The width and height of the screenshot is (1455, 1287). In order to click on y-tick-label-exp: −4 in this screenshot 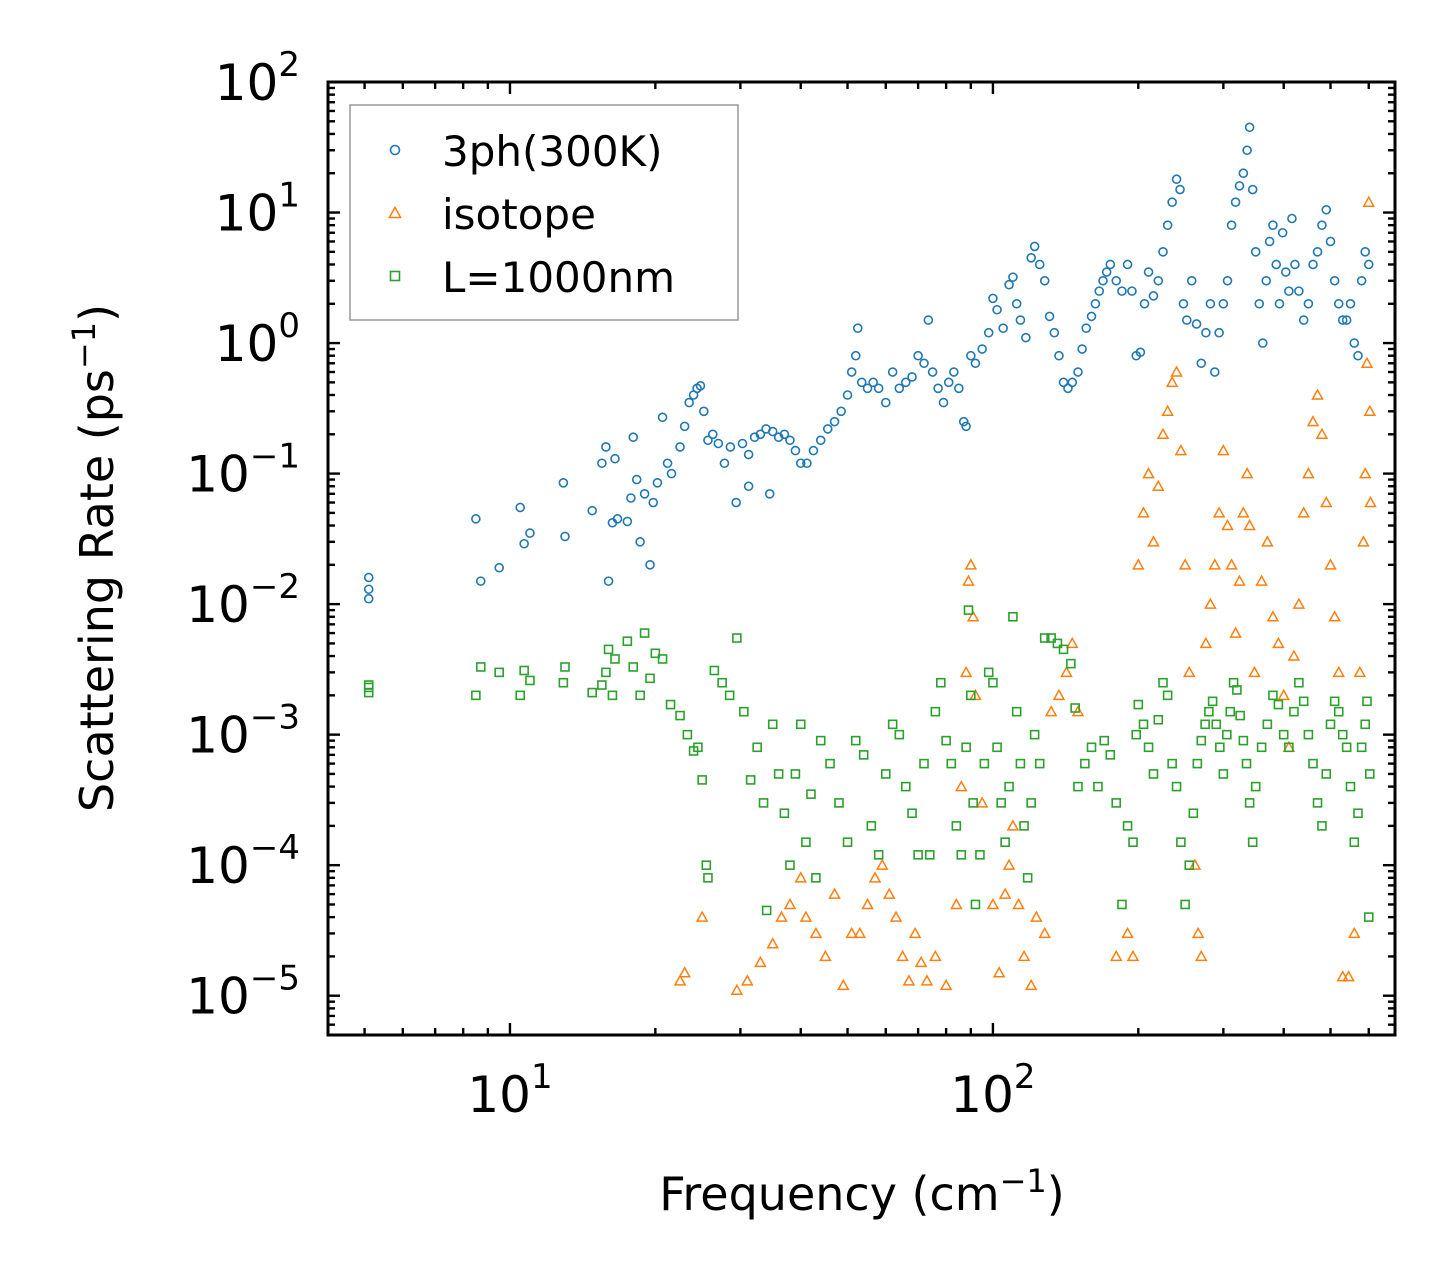, I will do `click(275, 848)`.